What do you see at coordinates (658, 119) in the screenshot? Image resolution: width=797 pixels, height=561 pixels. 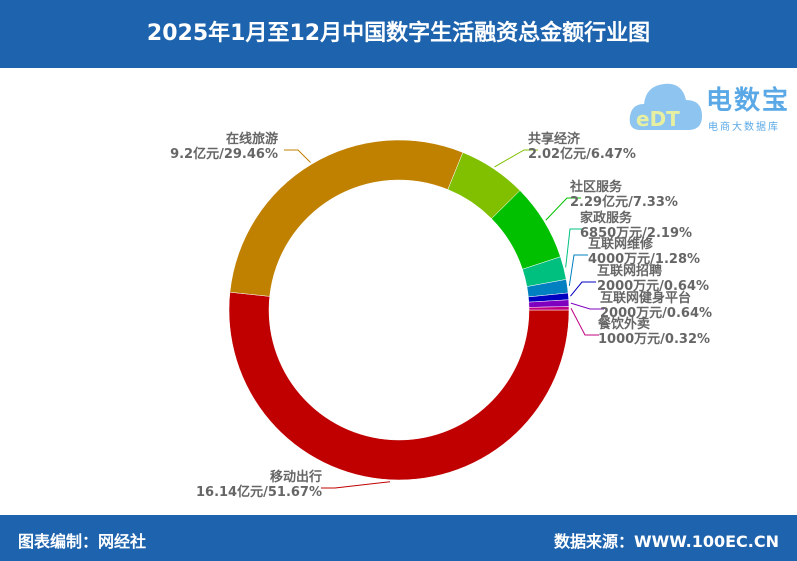 I see `svg-text: eDT` at bounding box center [658, 119].